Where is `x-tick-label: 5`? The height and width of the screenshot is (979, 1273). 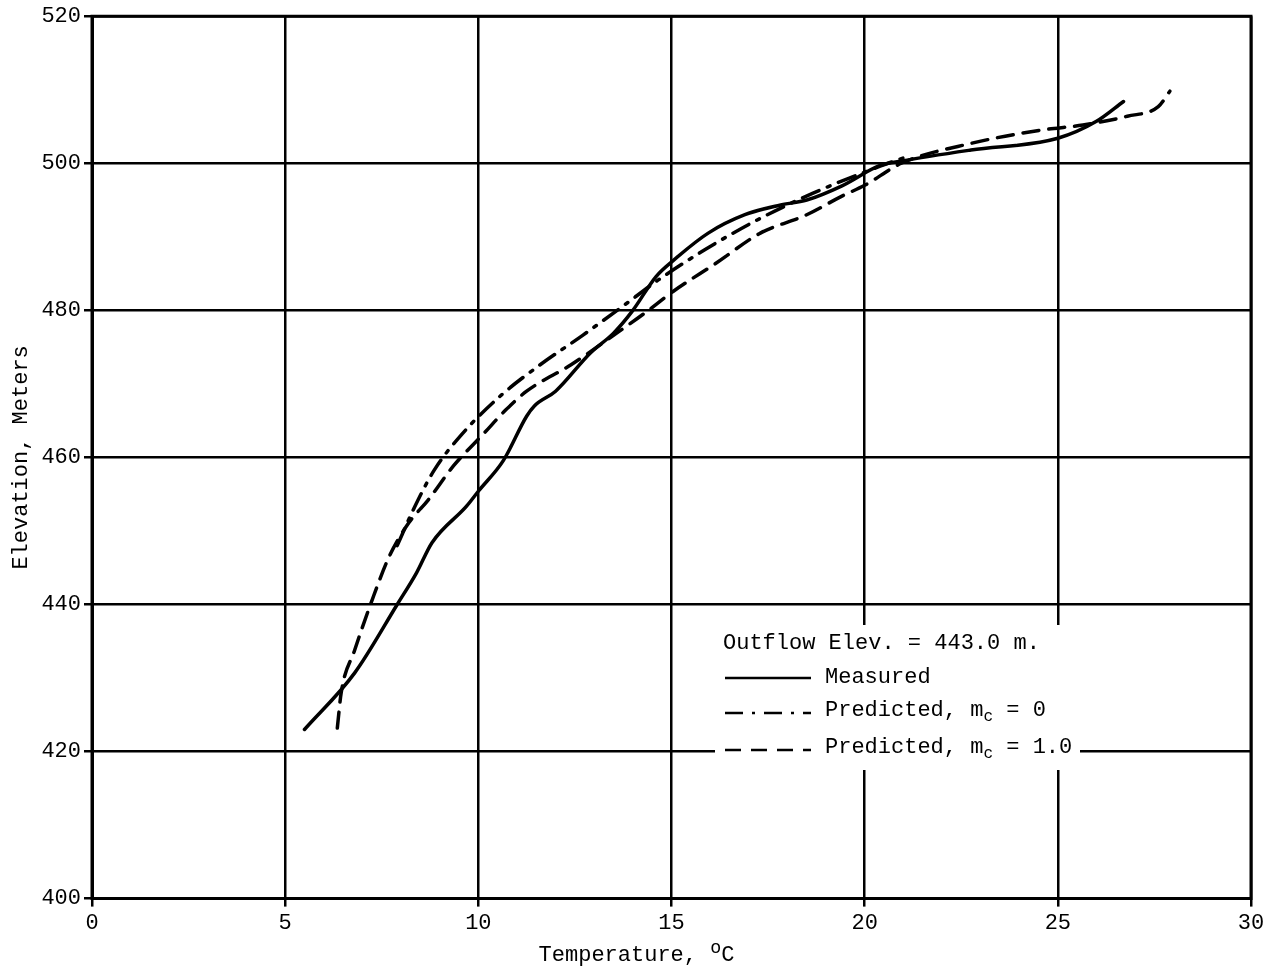 x-tick-label: 5 is located at coordinates (285, 923).